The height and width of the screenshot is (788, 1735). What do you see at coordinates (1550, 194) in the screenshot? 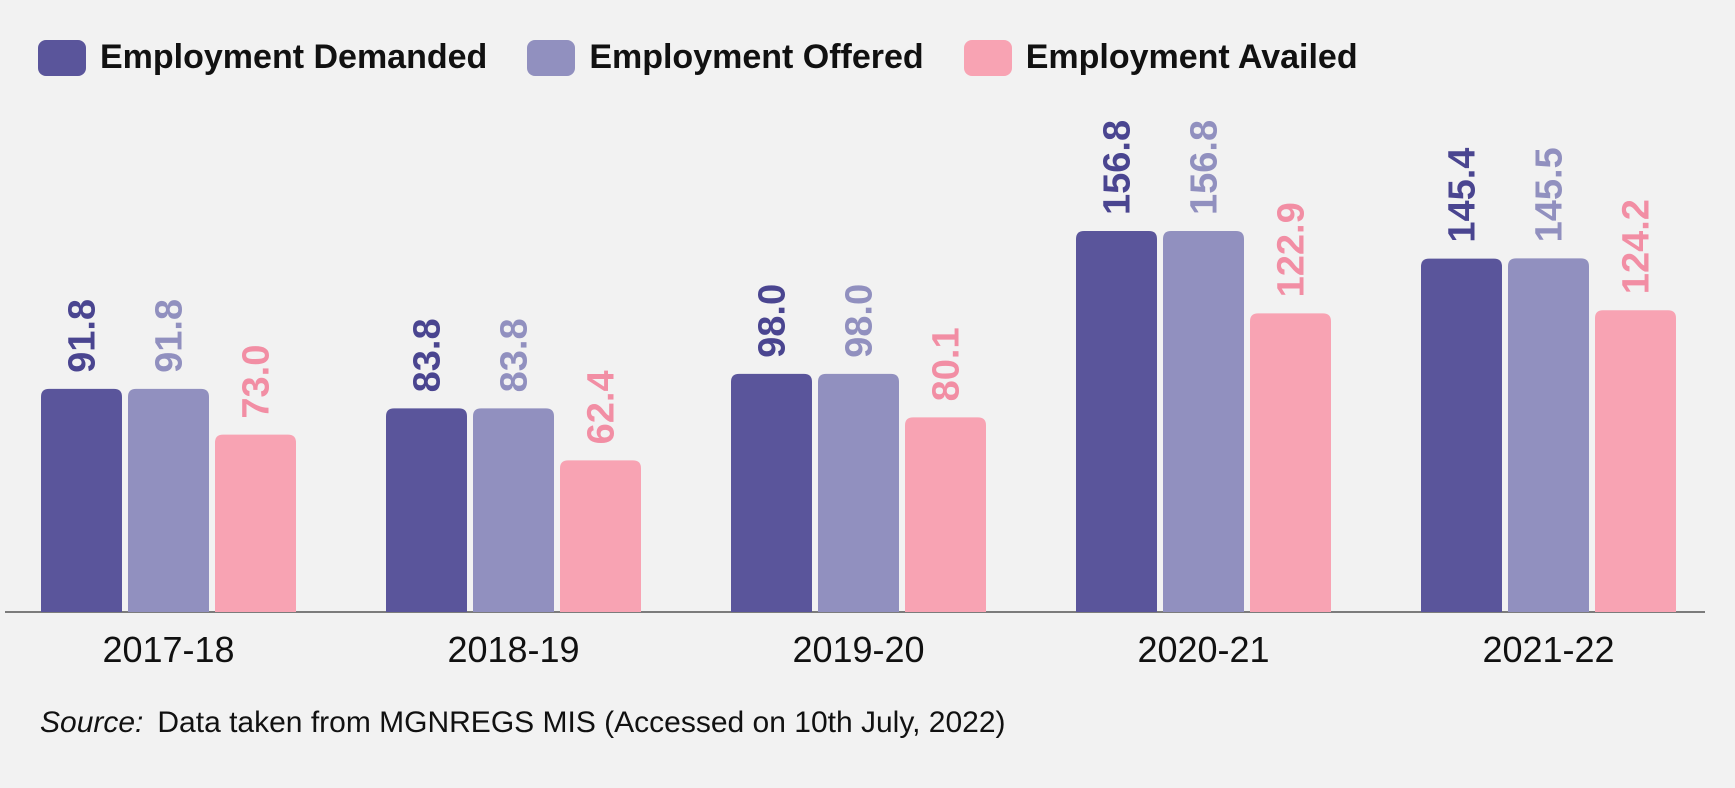
I see `data-label-2021-22-1: 145.5` at bounding box center [1550, 194].